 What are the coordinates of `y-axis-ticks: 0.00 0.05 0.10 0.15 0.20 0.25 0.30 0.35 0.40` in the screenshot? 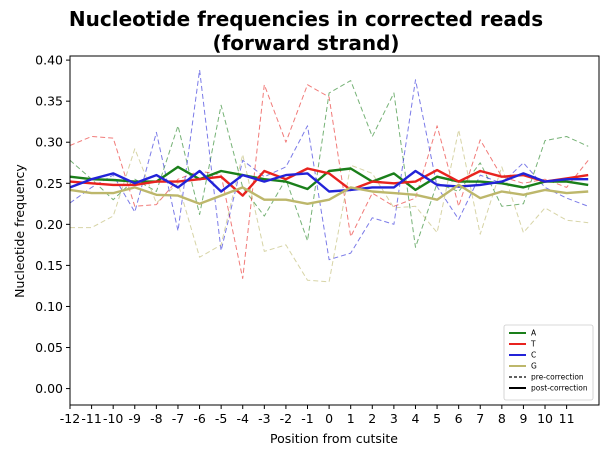 It's located at (52, 224).